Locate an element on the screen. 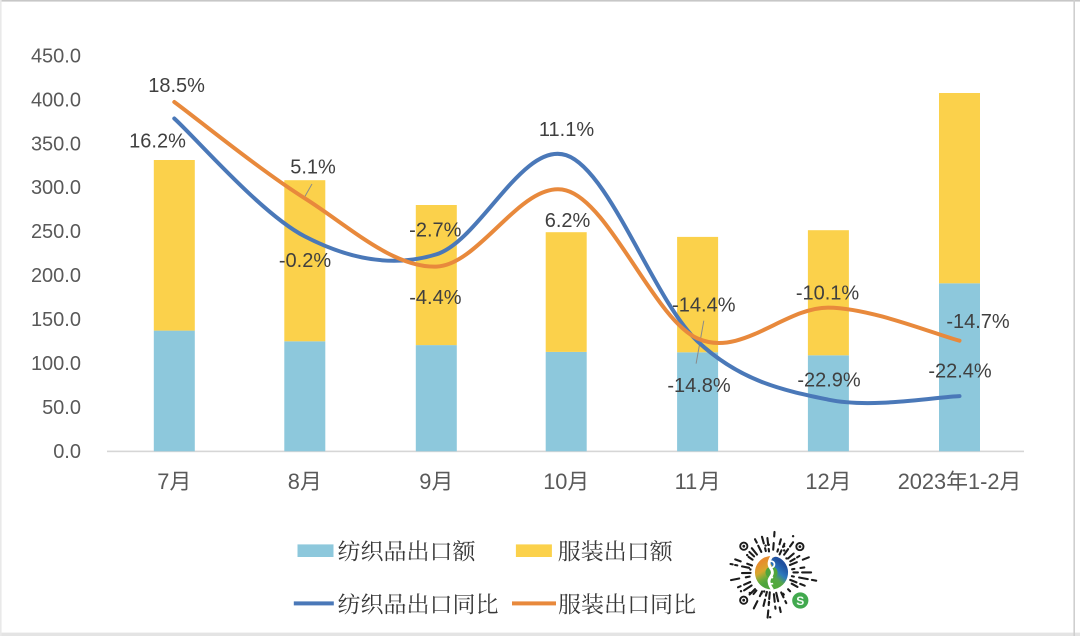 The width and height of the screenshot is (1080, 641). svg-text: 16.2% is located at coordinates (157, 141).